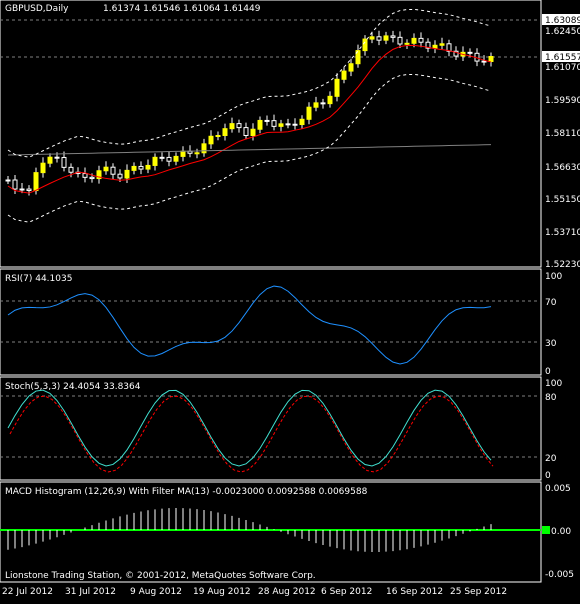 This screenshot has width=580, height=604. Describe the element at coordinates (562, 134) in the screenshot. I see `price-tick: 1.58110` at that location.